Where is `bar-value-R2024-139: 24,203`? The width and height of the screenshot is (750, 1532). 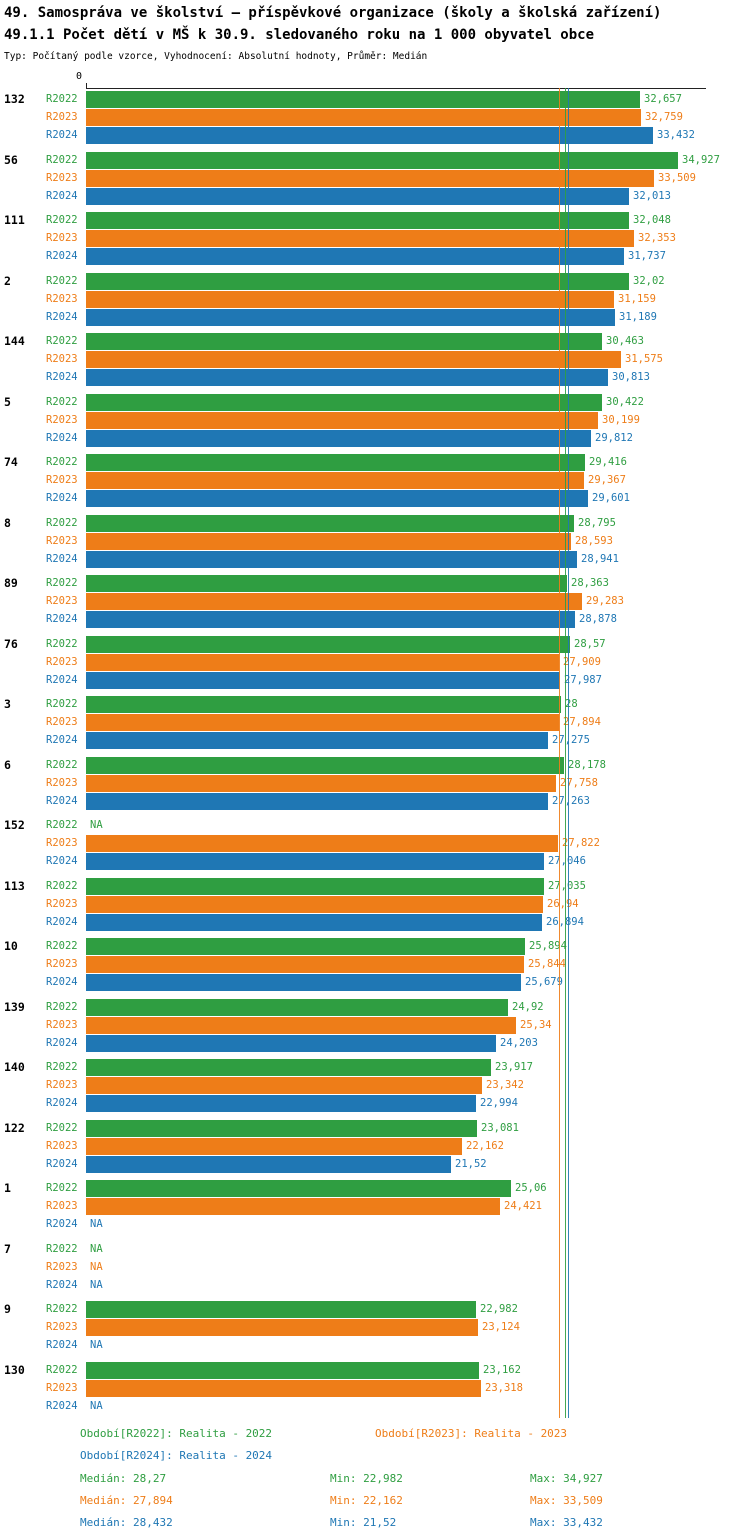
bar-value-R2024-139: 24,203 is located at coordinates (519, 1042).